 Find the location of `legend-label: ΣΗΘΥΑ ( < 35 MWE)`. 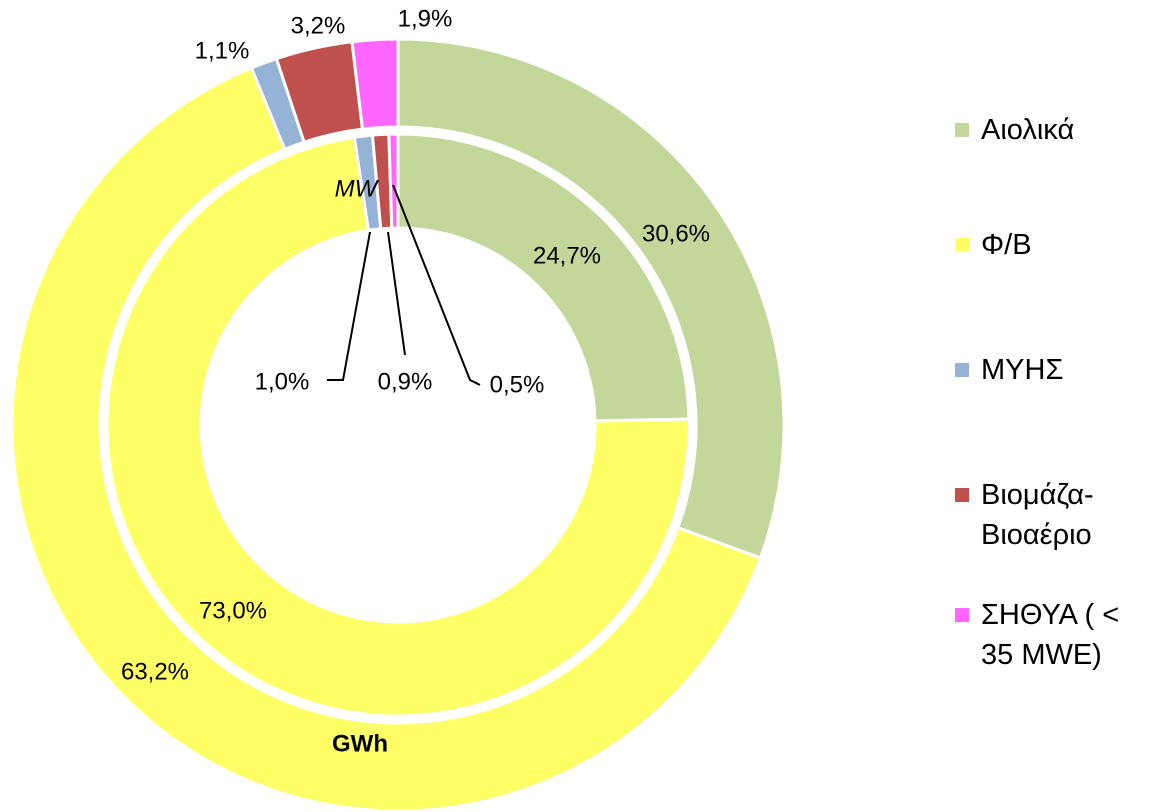

legend-label: ΣΗΘΥΑ ( < 35 MWE) is located at coordinates (1050, 635).